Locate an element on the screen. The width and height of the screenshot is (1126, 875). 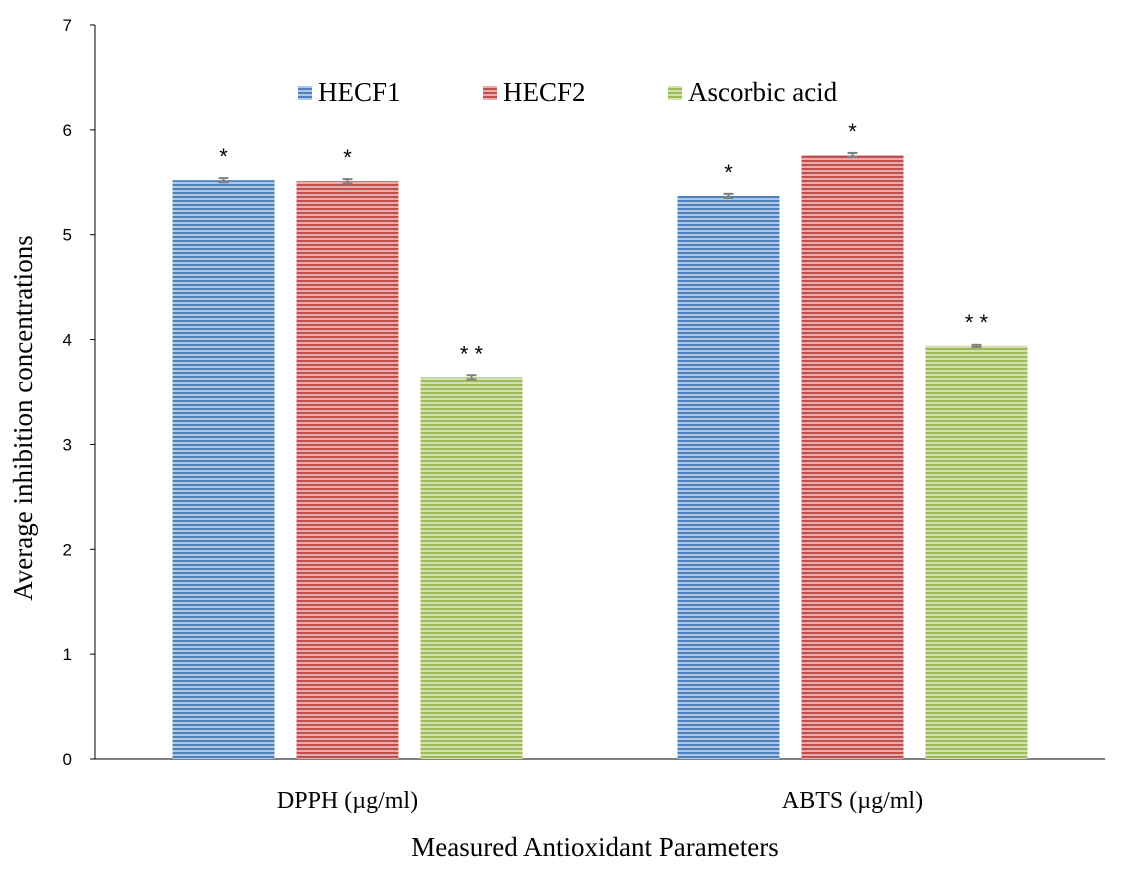
x-category-label: DPPH (µg/ml) is located at coordinates (347, 801).